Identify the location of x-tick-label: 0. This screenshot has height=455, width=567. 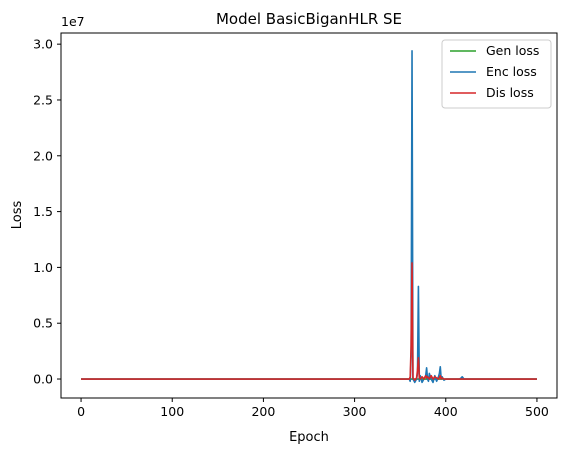
(81, 411).